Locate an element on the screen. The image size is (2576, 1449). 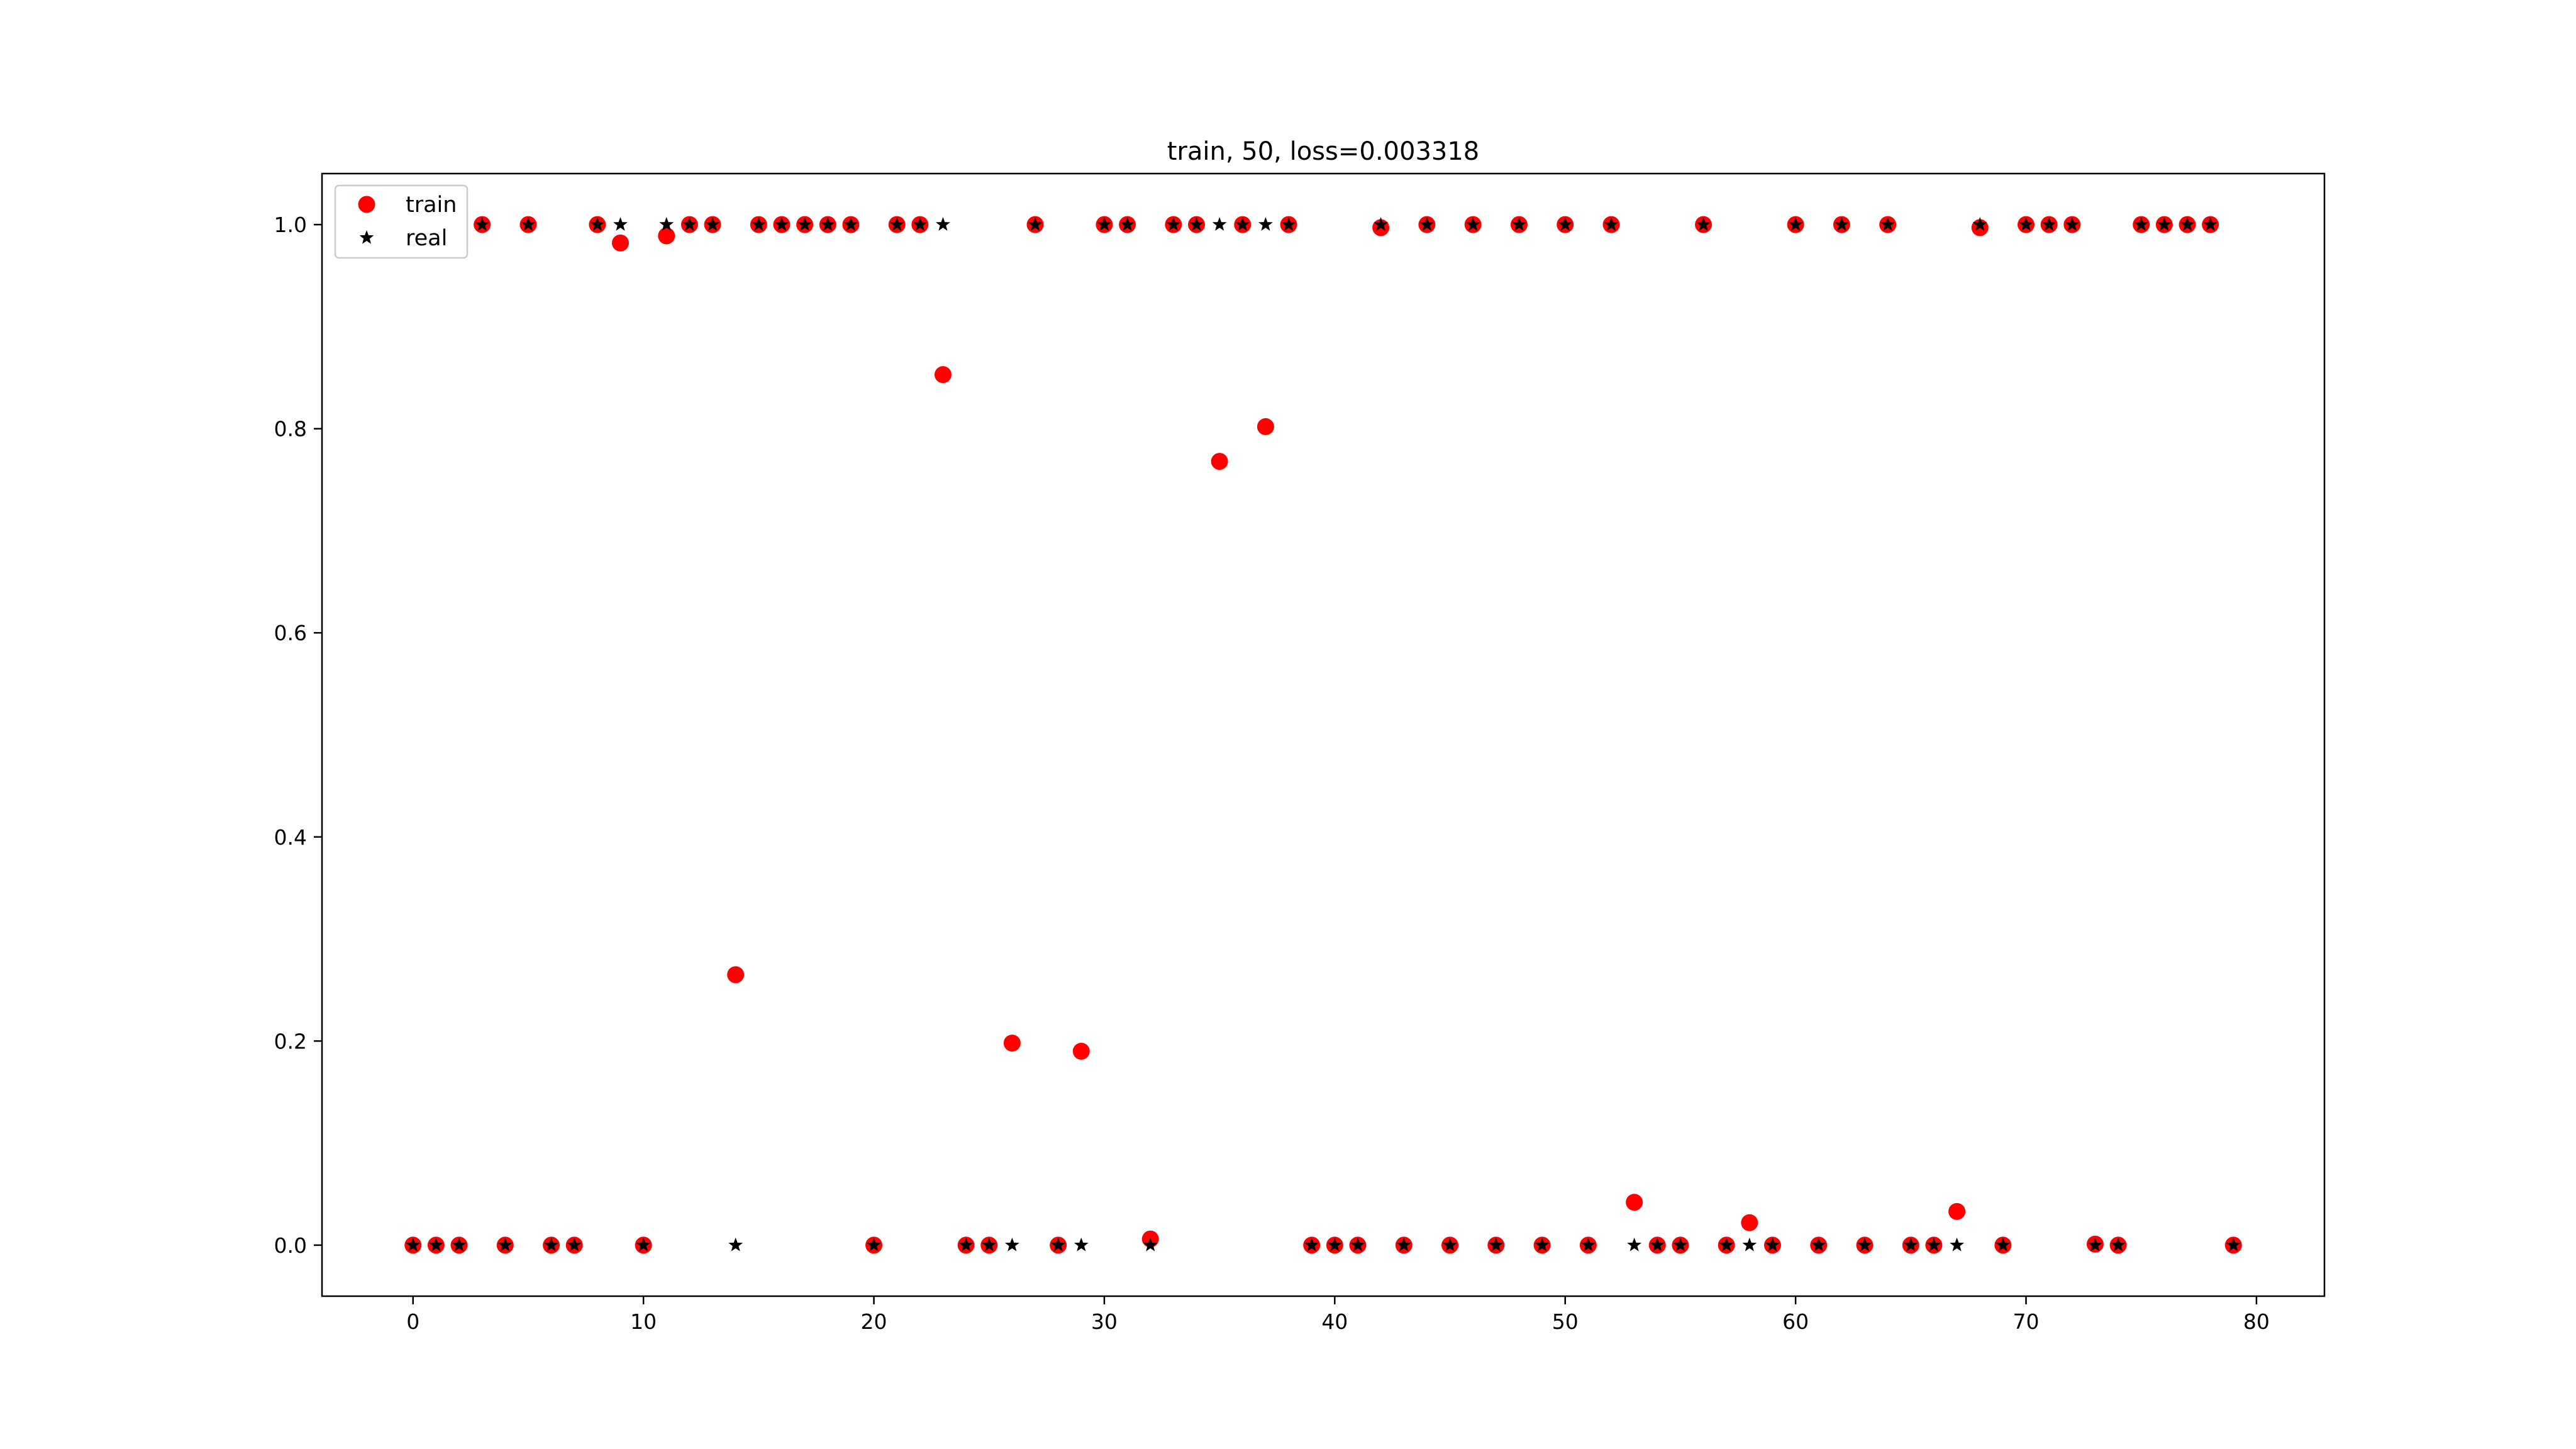
x-tick-label: 0 is located at coordinates (412, 1321).